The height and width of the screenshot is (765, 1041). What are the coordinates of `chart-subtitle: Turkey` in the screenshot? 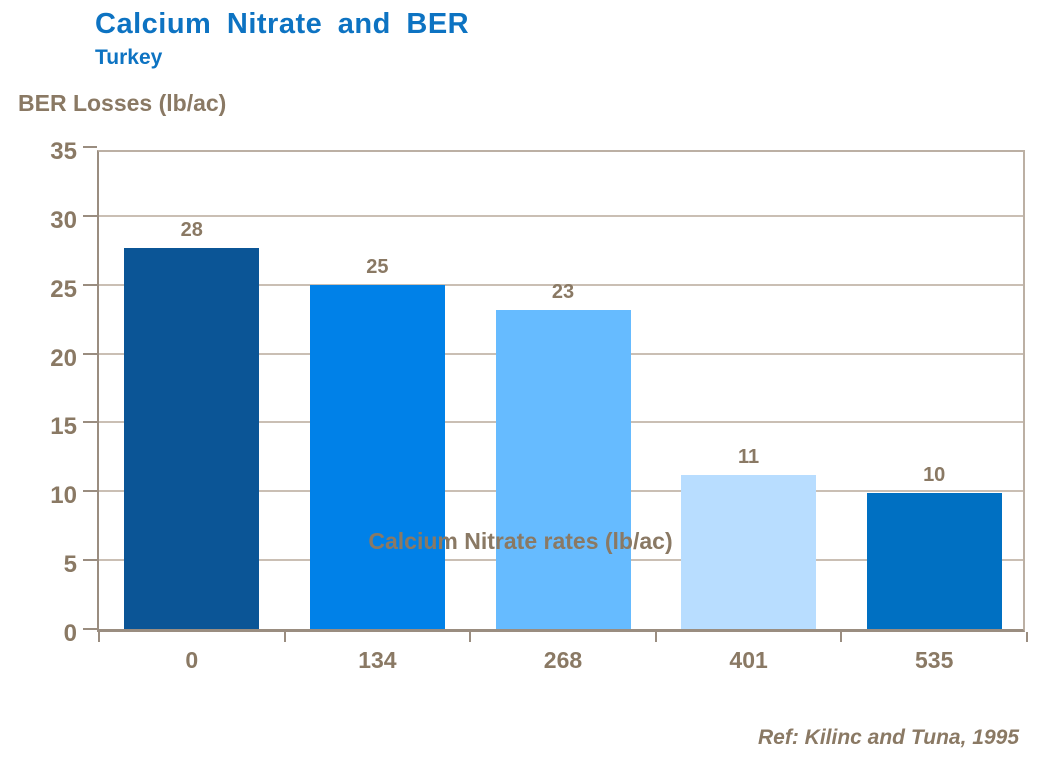 It's located at (129, 57).